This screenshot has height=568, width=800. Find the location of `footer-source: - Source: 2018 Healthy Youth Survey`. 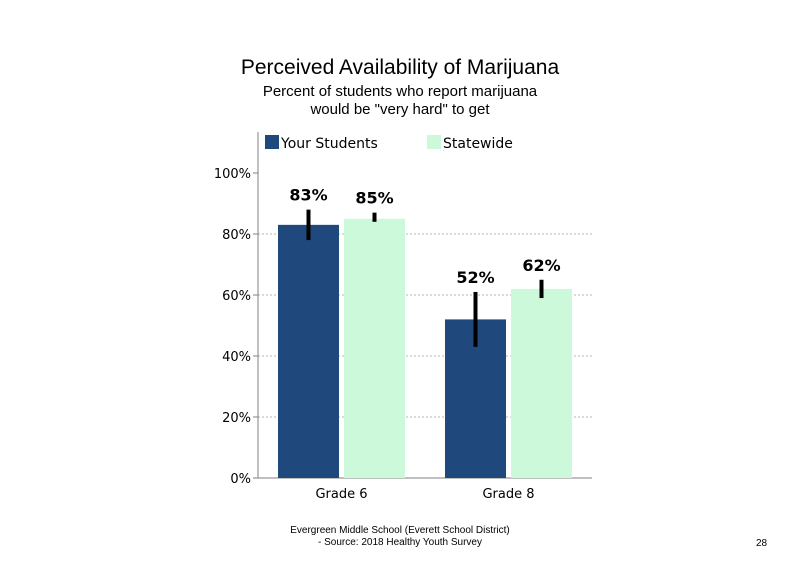

footer-source: - Source: 2018 Healthy Youth Survey is located at coordinates (400, 542).